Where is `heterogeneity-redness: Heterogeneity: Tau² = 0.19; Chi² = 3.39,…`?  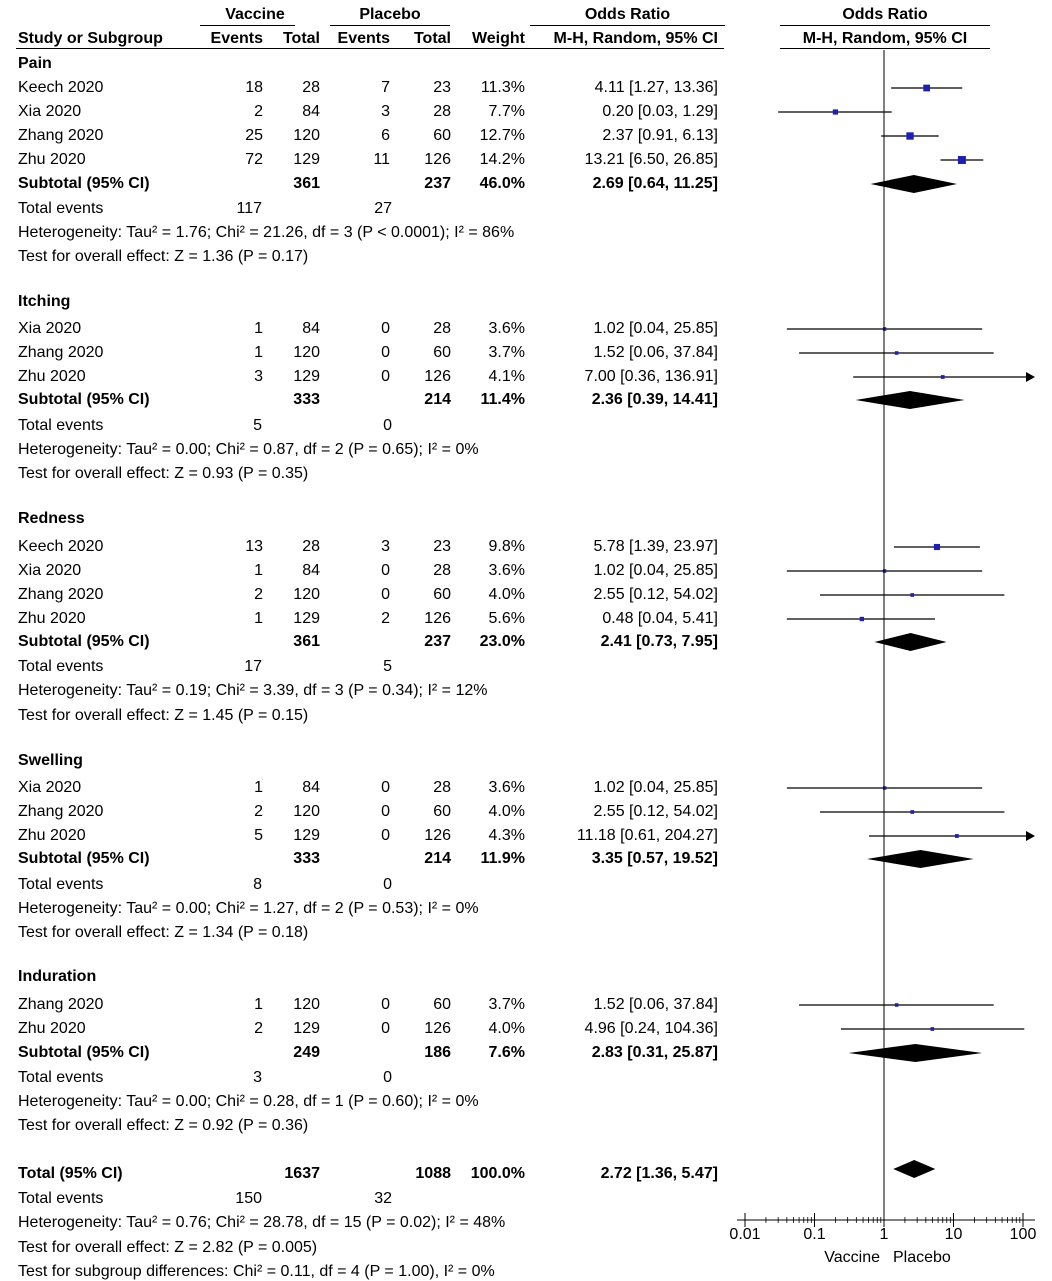
heterogeneity-redness: Heterogeneity: Tau² = 0.19; Chi² = 3.39,… is located at coordinates (253, 690).